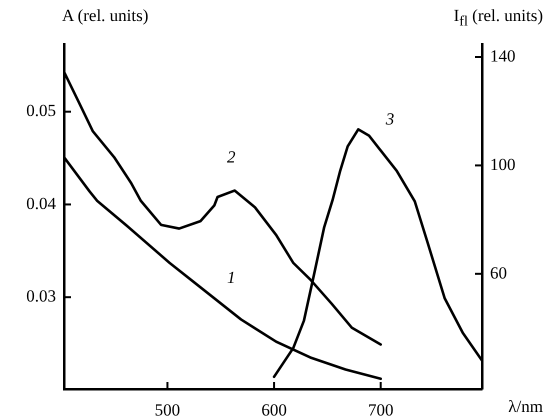 The image size is (545, 420). What do you see at coordinates (231, 156) in the screenshot?
I see `series-label: 2` at bounding box center [231, 156].